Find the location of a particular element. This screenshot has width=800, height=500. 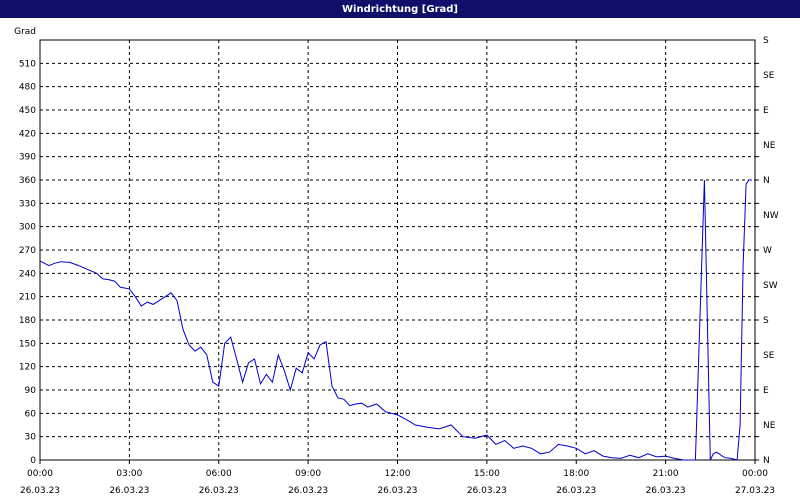

y-tick-label: 0 is located at coordinates (33, 461).